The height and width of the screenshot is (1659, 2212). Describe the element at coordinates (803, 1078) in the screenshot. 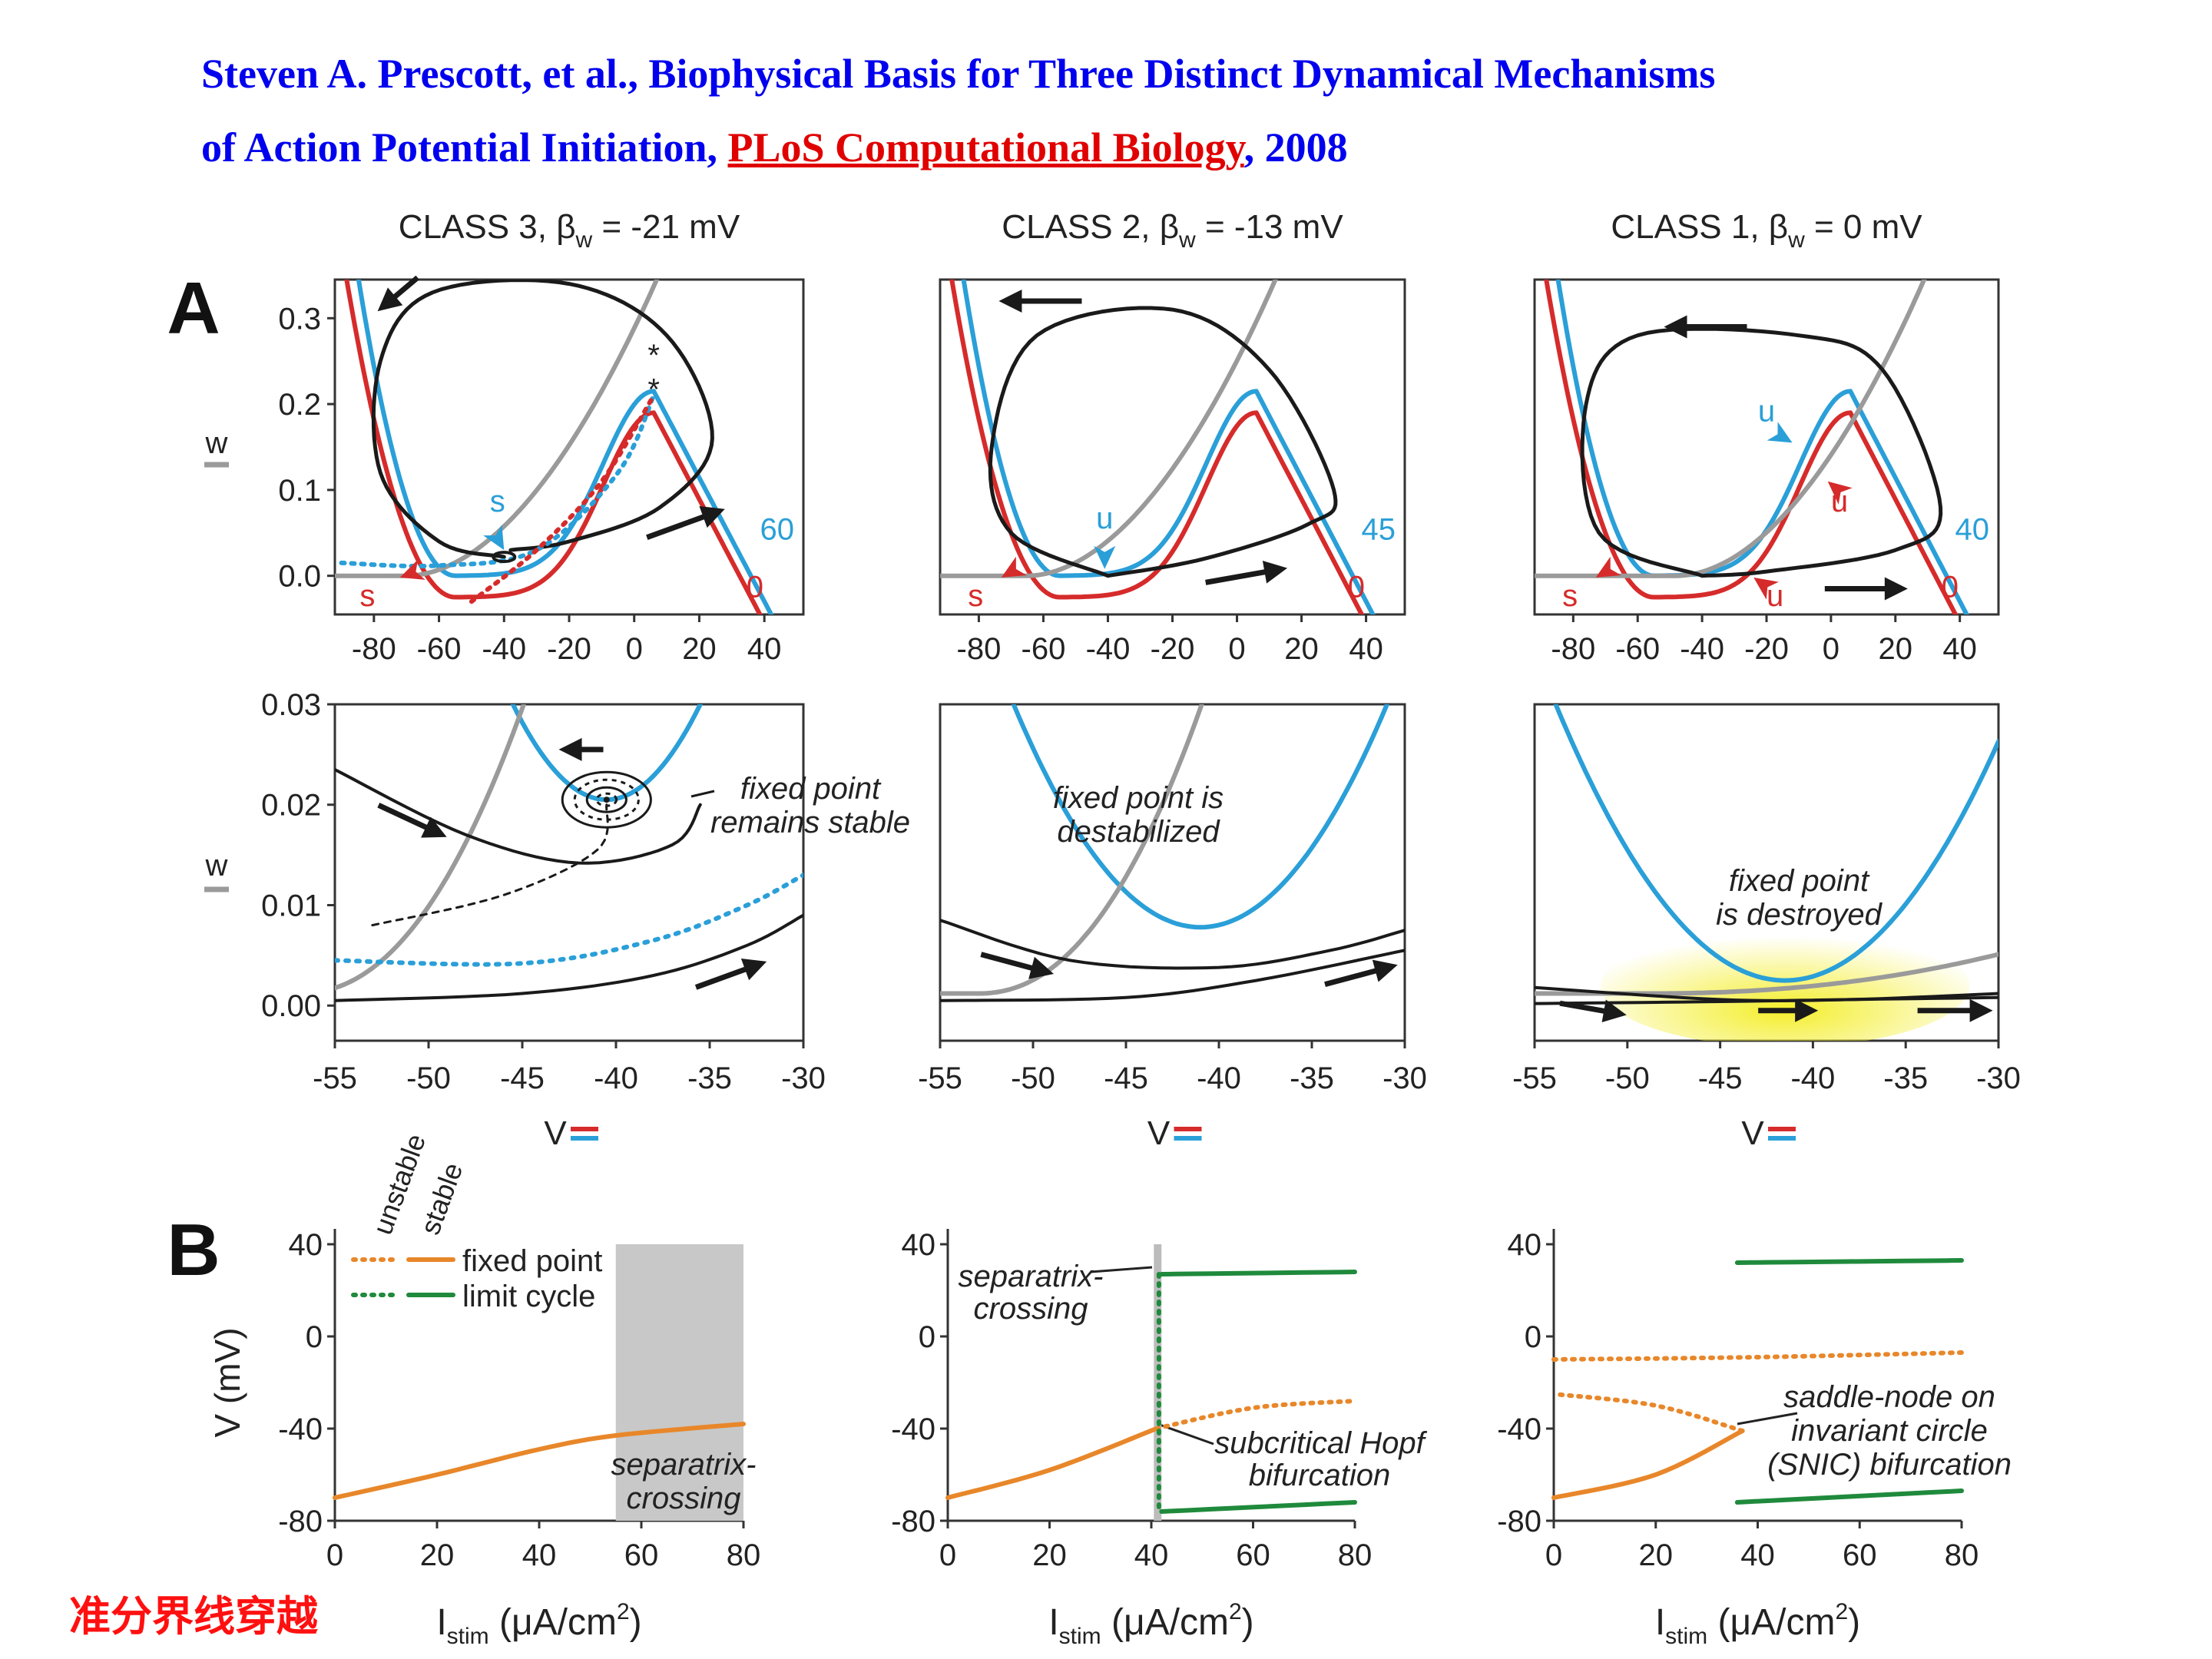

I see `mid-x-tick-label: -30` at that location.